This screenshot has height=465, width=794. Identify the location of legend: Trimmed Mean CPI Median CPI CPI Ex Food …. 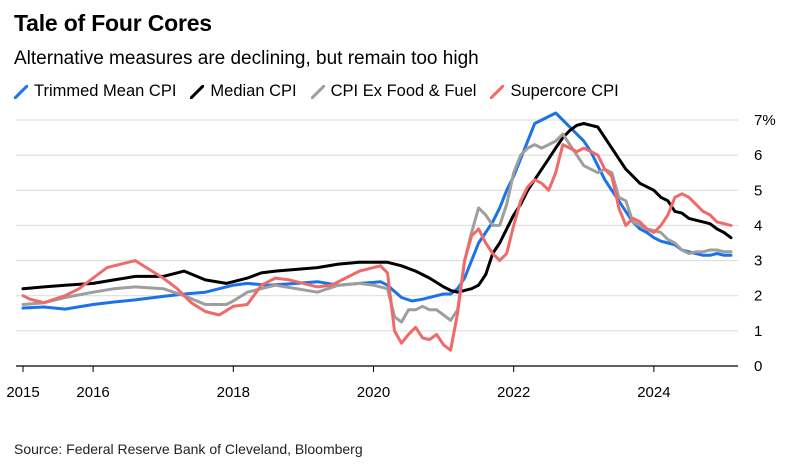
(323, 91).